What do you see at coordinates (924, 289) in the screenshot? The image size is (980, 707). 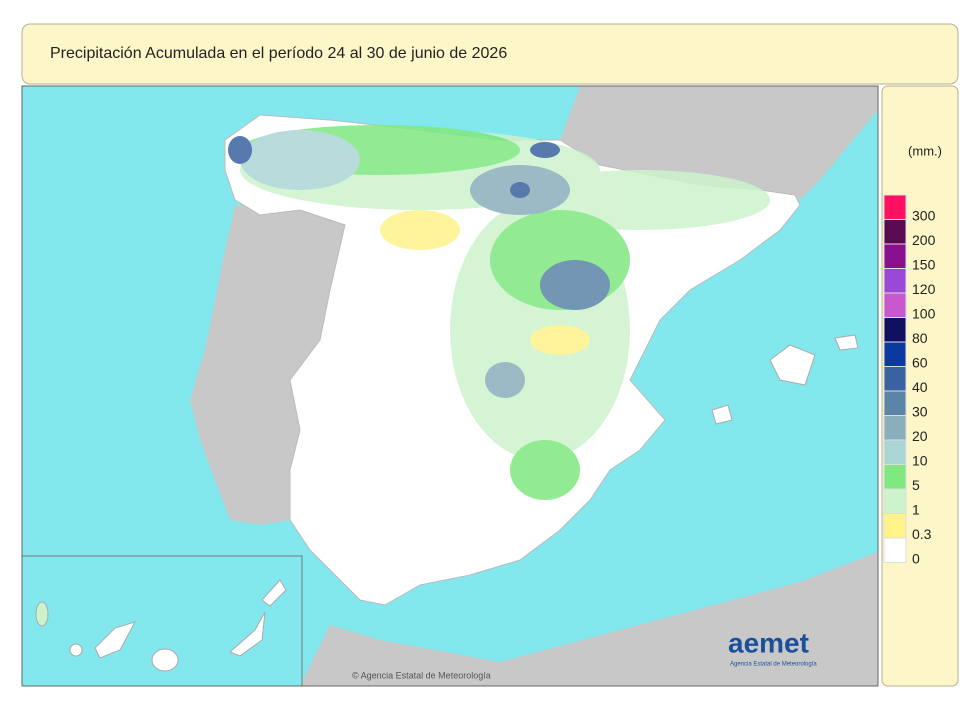 I see `legend-label: 120` at bounding box center [924, 289].